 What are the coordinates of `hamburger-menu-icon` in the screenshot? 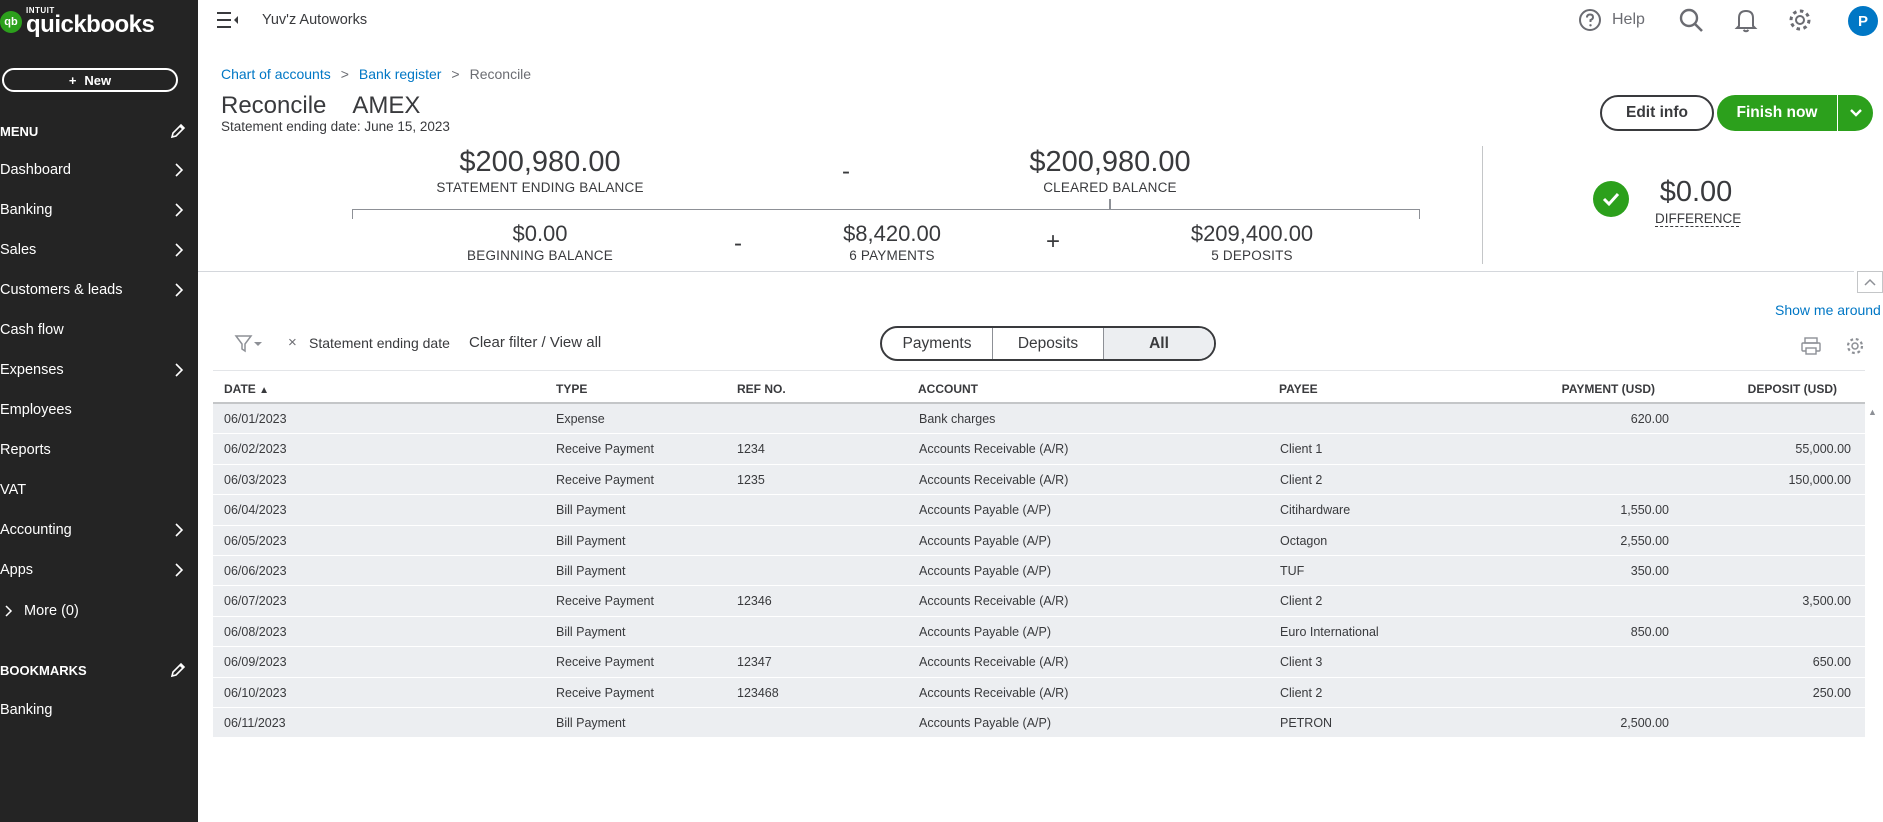 It's located at (228, 20).